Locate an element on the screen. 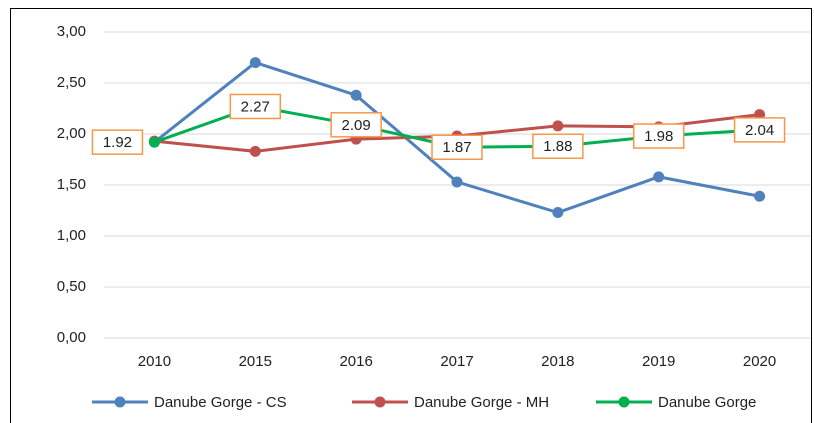  y-tick-label: 1,00 is located at coordinates (71, 235).